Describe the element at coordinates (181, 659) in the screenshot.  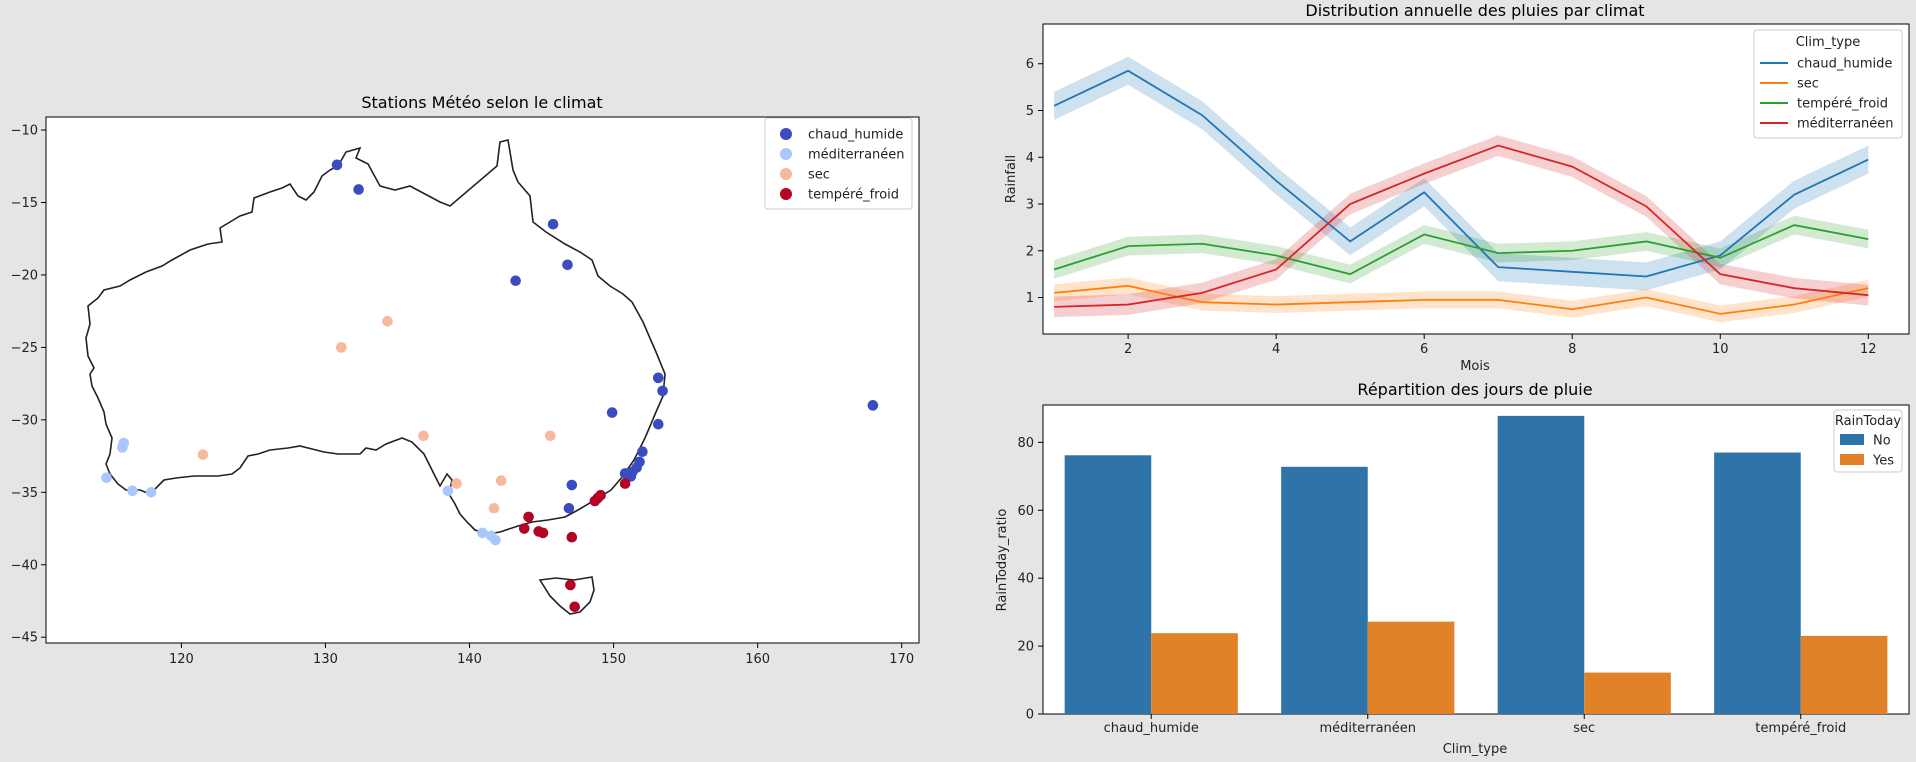
I see `map-xtick-label: 120` at that location.